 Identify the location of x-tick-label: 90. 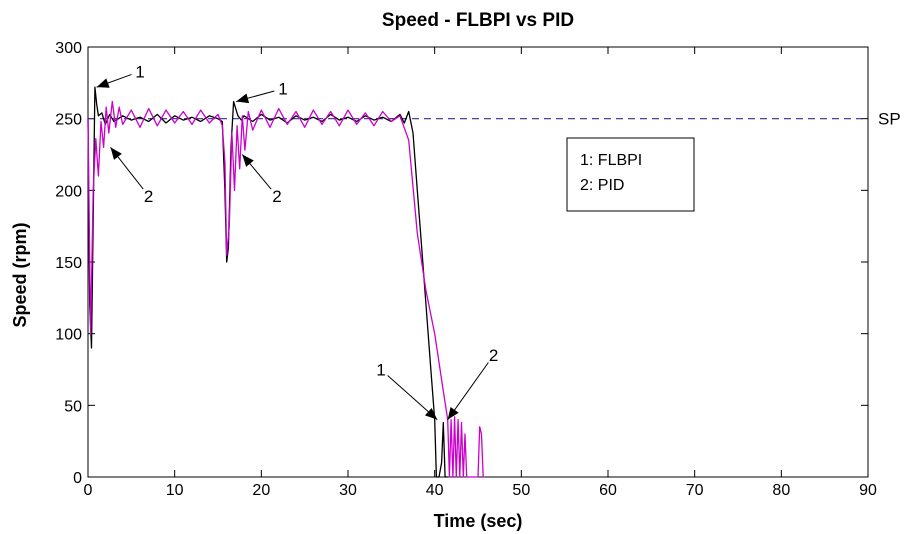
(868, 490).